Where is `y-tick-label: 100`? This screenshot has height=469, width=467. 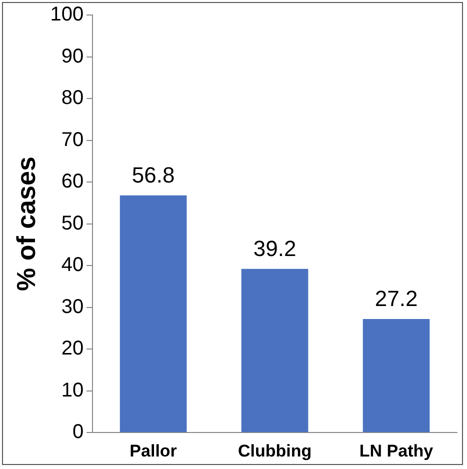 y-tick-label: 100 is located at coordinates (67, 15).